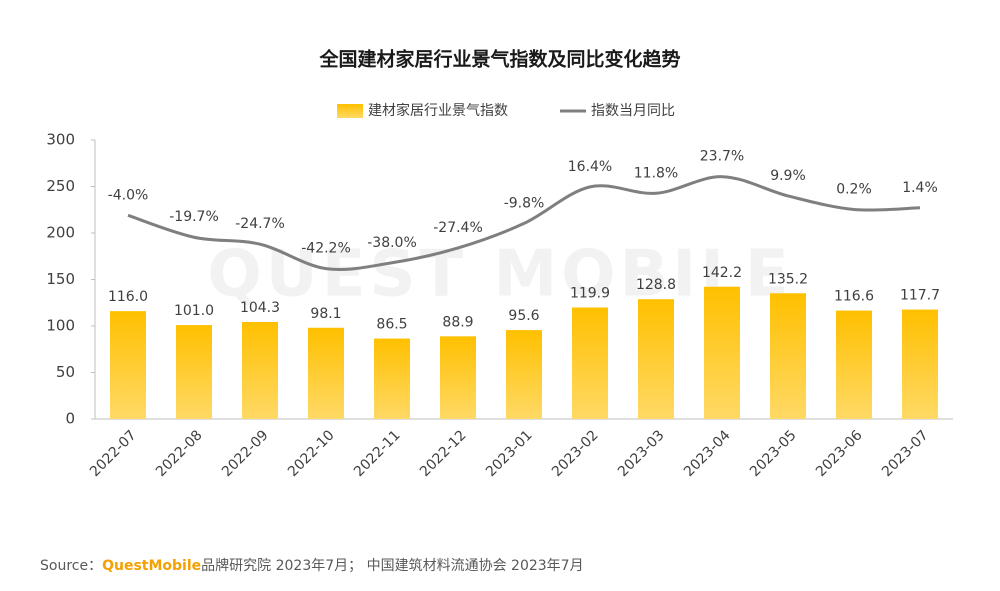 The height and width of the screenshot is (591, 1000). What do you see at coordinates (920, 188) in the screenshot?
I see `data-label: 1.4%` at bounding box center [920, 188].